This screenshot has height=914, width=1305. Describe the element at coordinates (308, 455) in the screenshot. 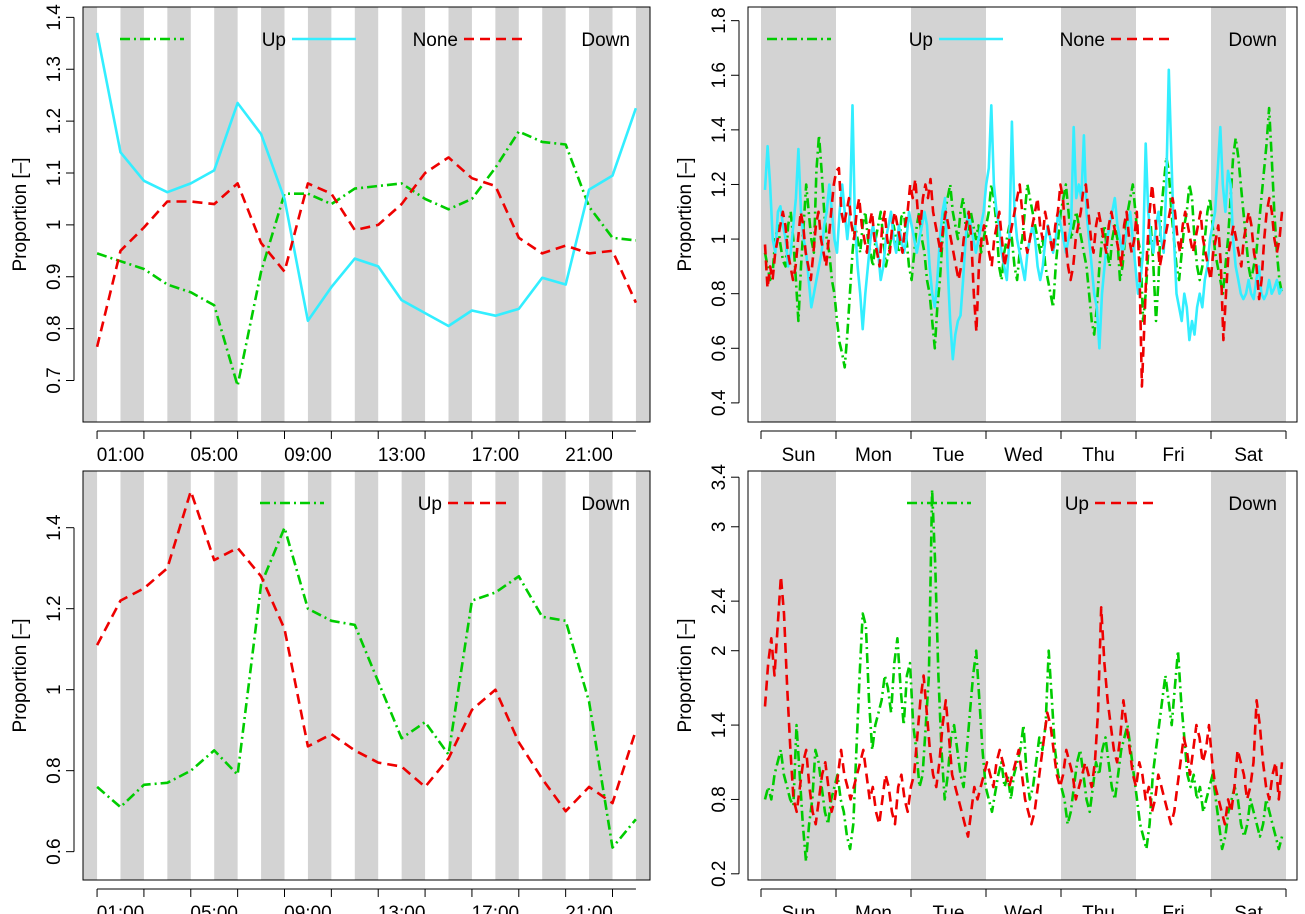

I see `x-tick-label: 09:00` at that location.